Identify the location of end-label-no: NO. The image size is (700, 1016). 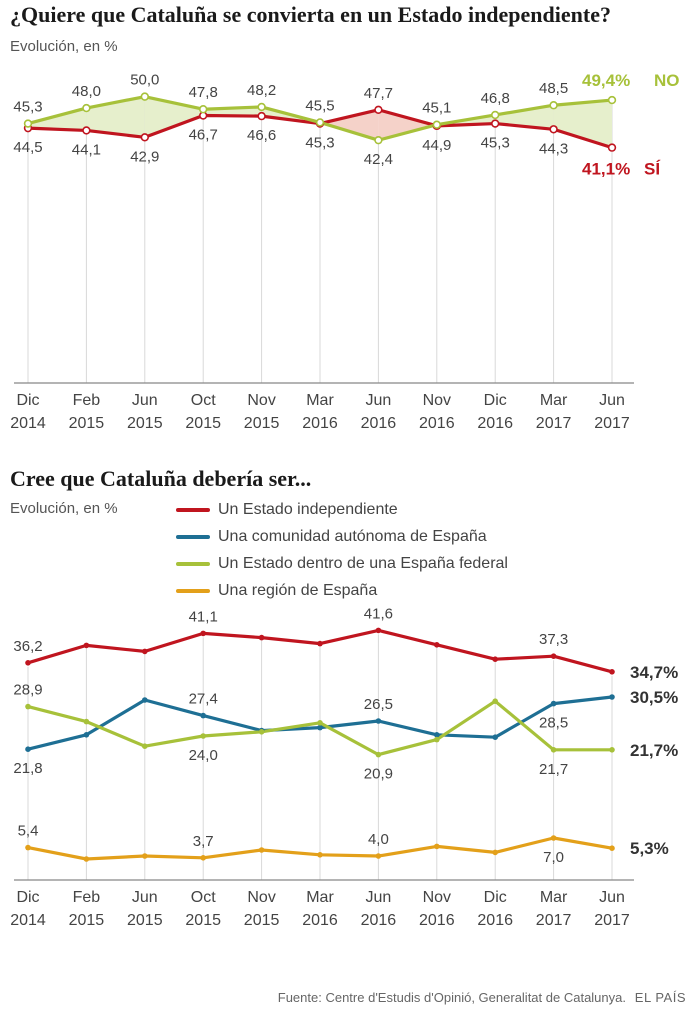
(667, 80).